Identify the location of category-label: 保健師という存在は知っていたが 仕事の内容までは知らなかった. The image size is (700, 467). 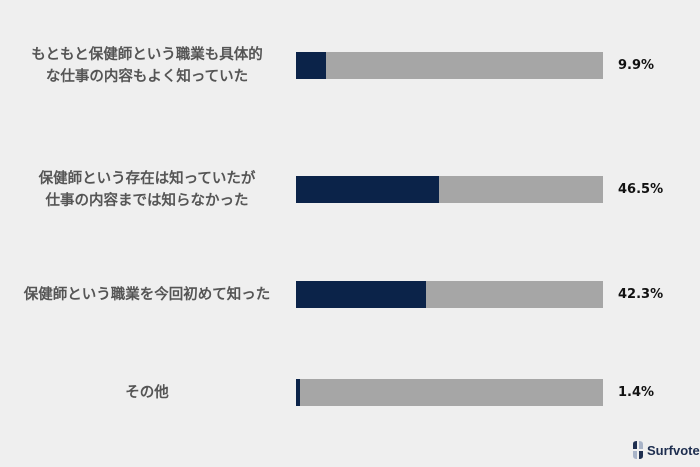
(147, 189).